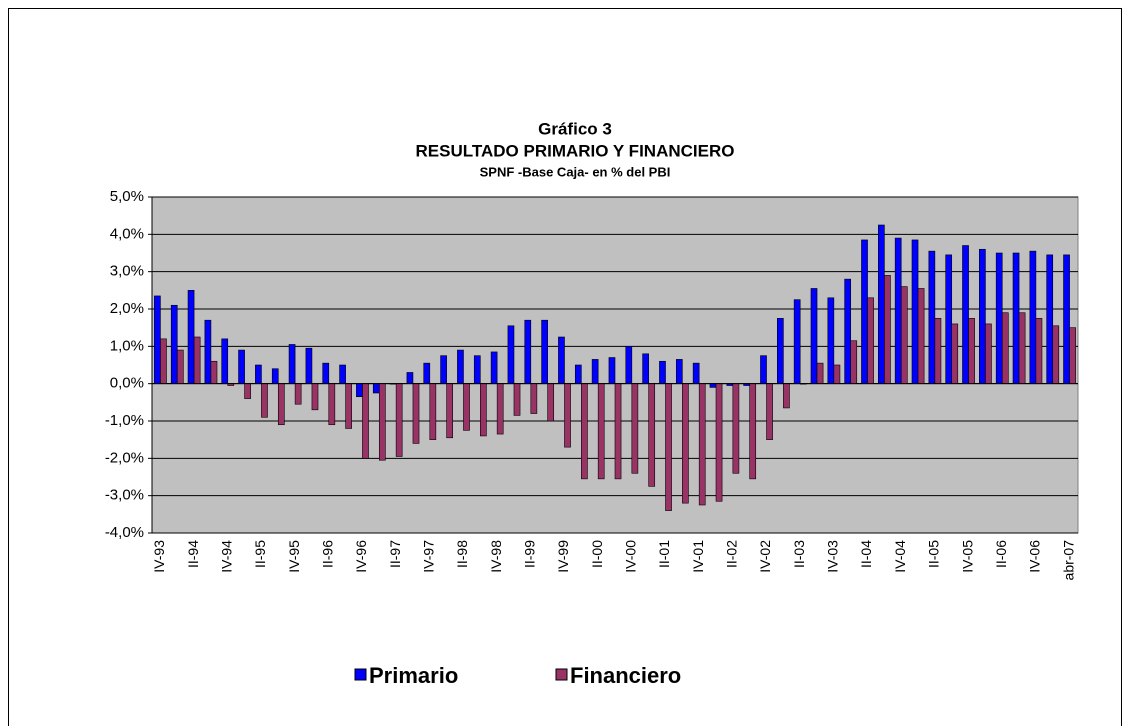 This screenshot has width=1130, height=726. I want to click on x-tick-label: IV-96, so click(361, 556).